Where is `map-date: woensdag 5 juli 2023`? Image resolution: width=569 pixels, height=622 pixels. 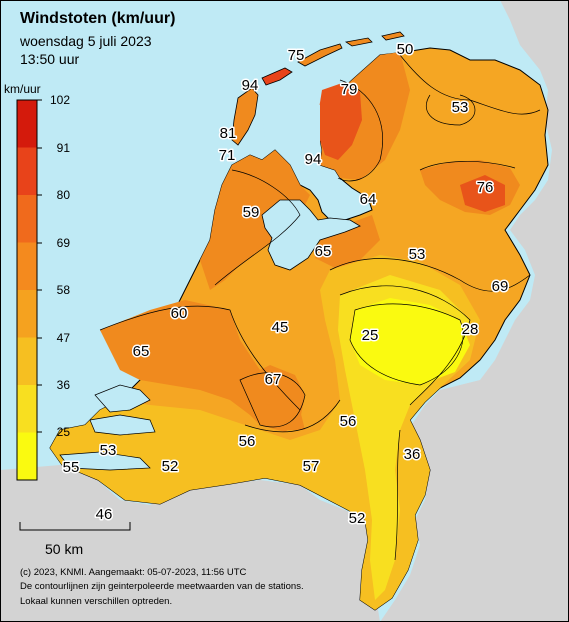 map-date: woensdag 5 juli 2023 is located at coordinates (85, 41).